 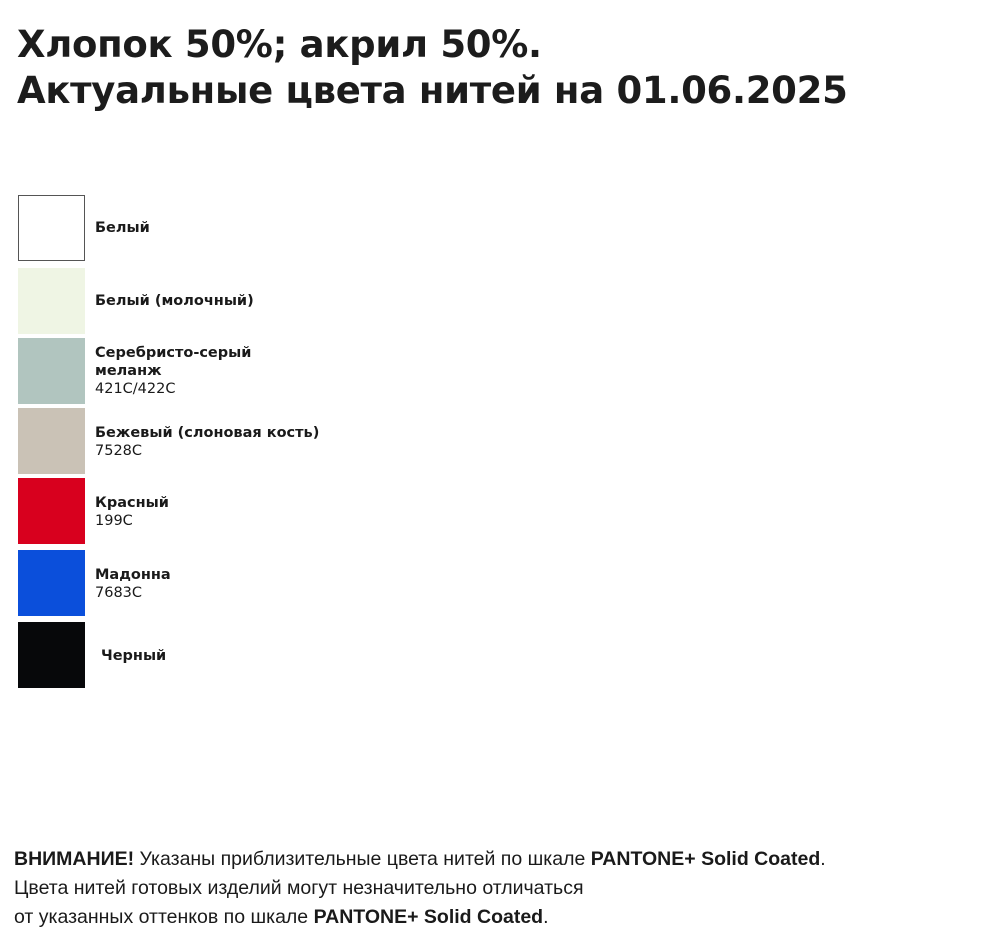 I want to click on pantone-code: 199C, so click(x=114, y=521).